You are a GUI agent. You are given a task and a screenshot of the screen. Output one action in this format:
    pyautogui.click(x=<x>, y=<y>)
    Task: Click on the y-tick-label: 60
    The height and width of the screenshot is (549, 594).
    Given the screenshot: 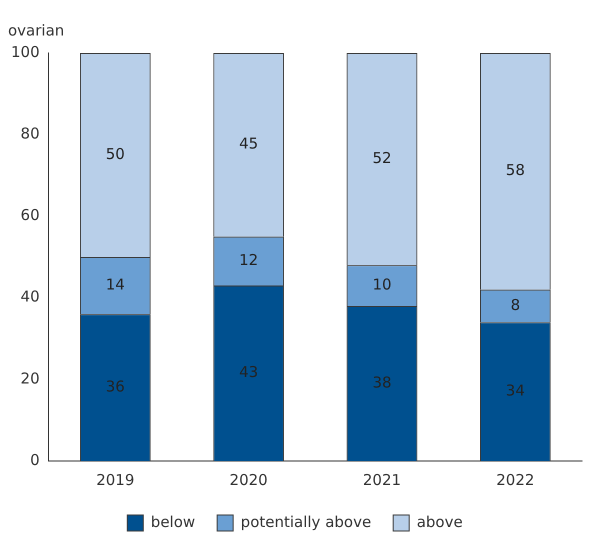 What is the action you would take?
    pyautogui.click(x=30, y=215)
    